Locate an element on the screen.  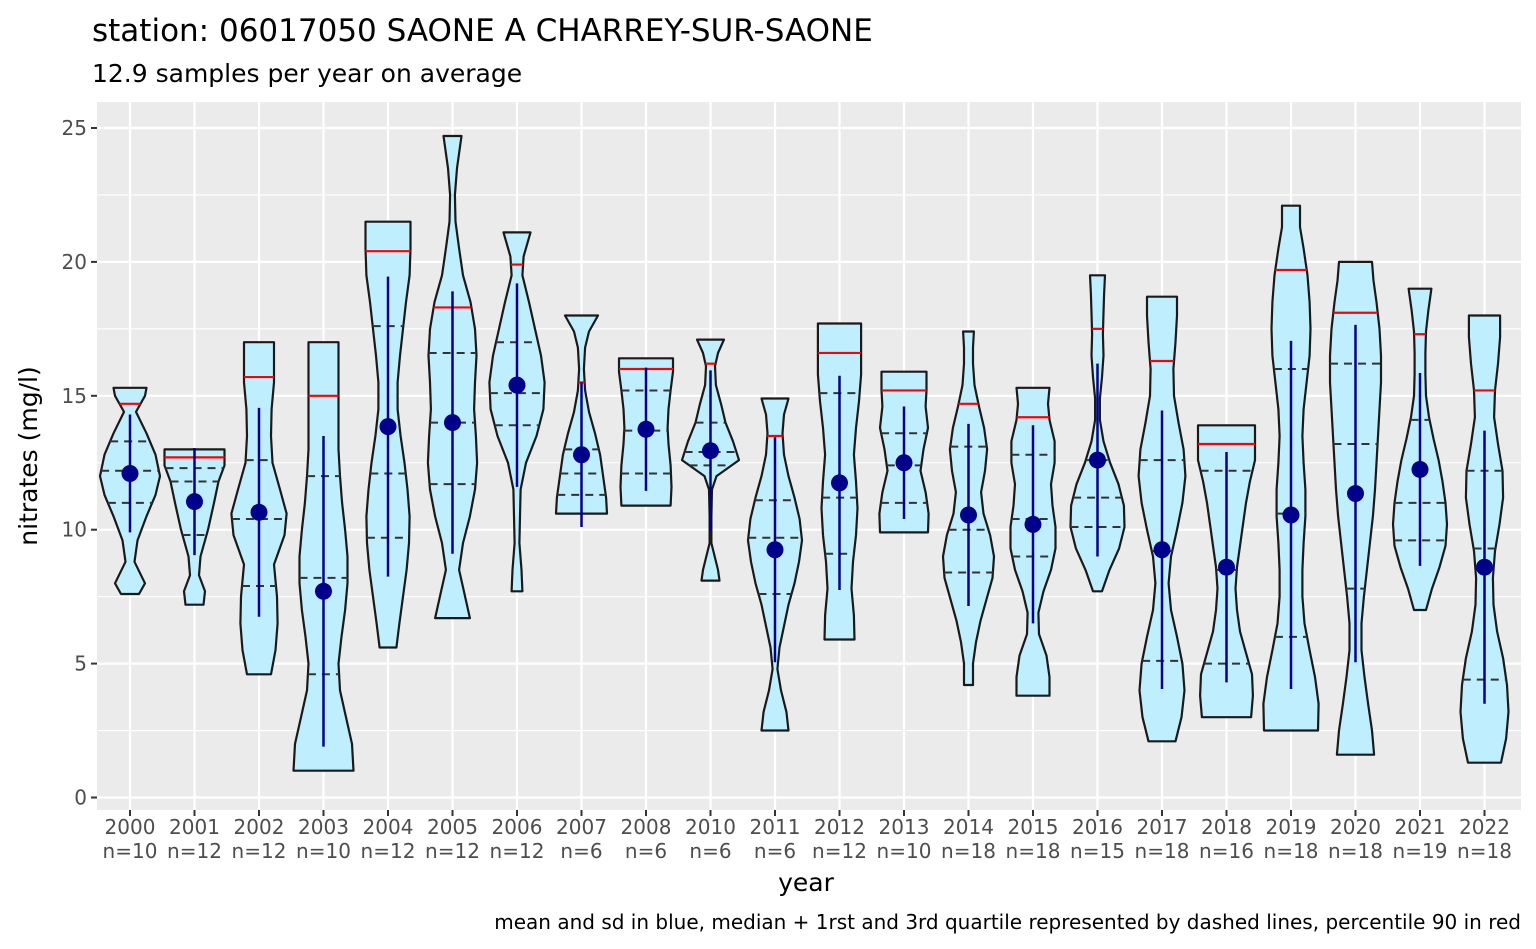
violin-2011 is located at coordinates (775, 564).